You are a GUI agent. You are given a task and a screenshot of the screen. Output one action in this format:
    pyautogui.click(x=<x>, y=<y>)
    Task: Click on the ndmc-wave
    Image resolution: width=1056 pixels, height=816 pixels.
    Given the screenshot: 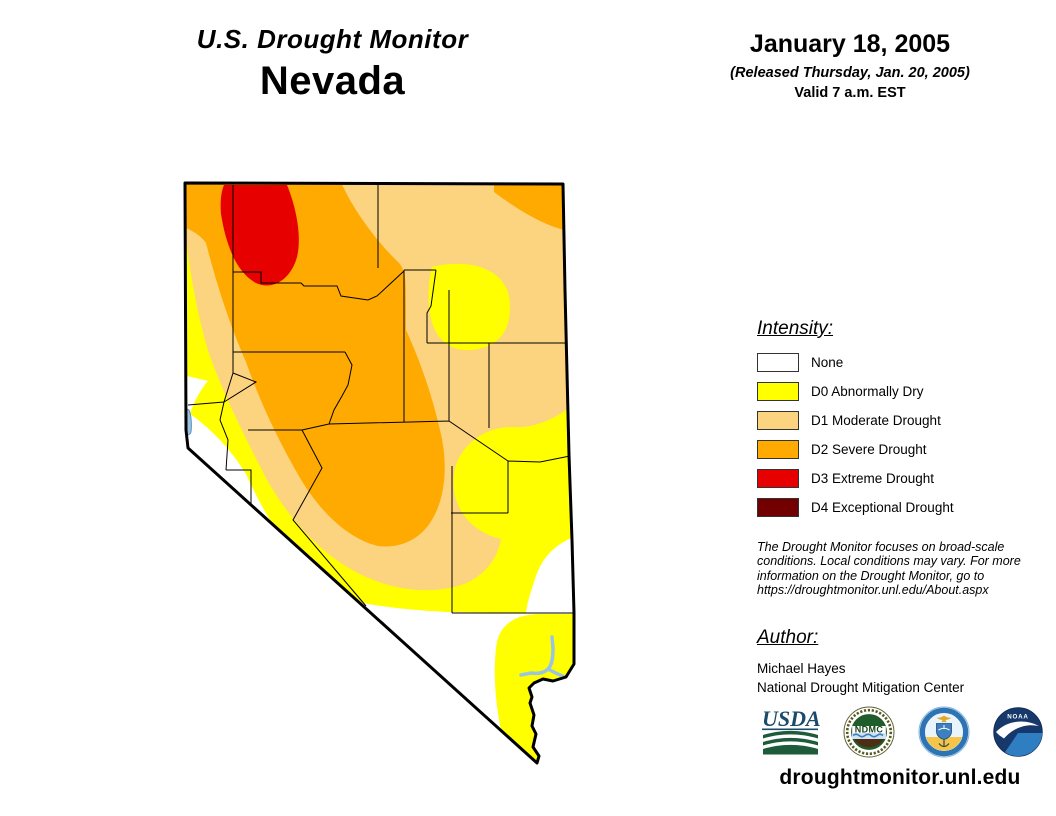 What is the action you would take?
    pyautogui.click(x=868, y=735)
    